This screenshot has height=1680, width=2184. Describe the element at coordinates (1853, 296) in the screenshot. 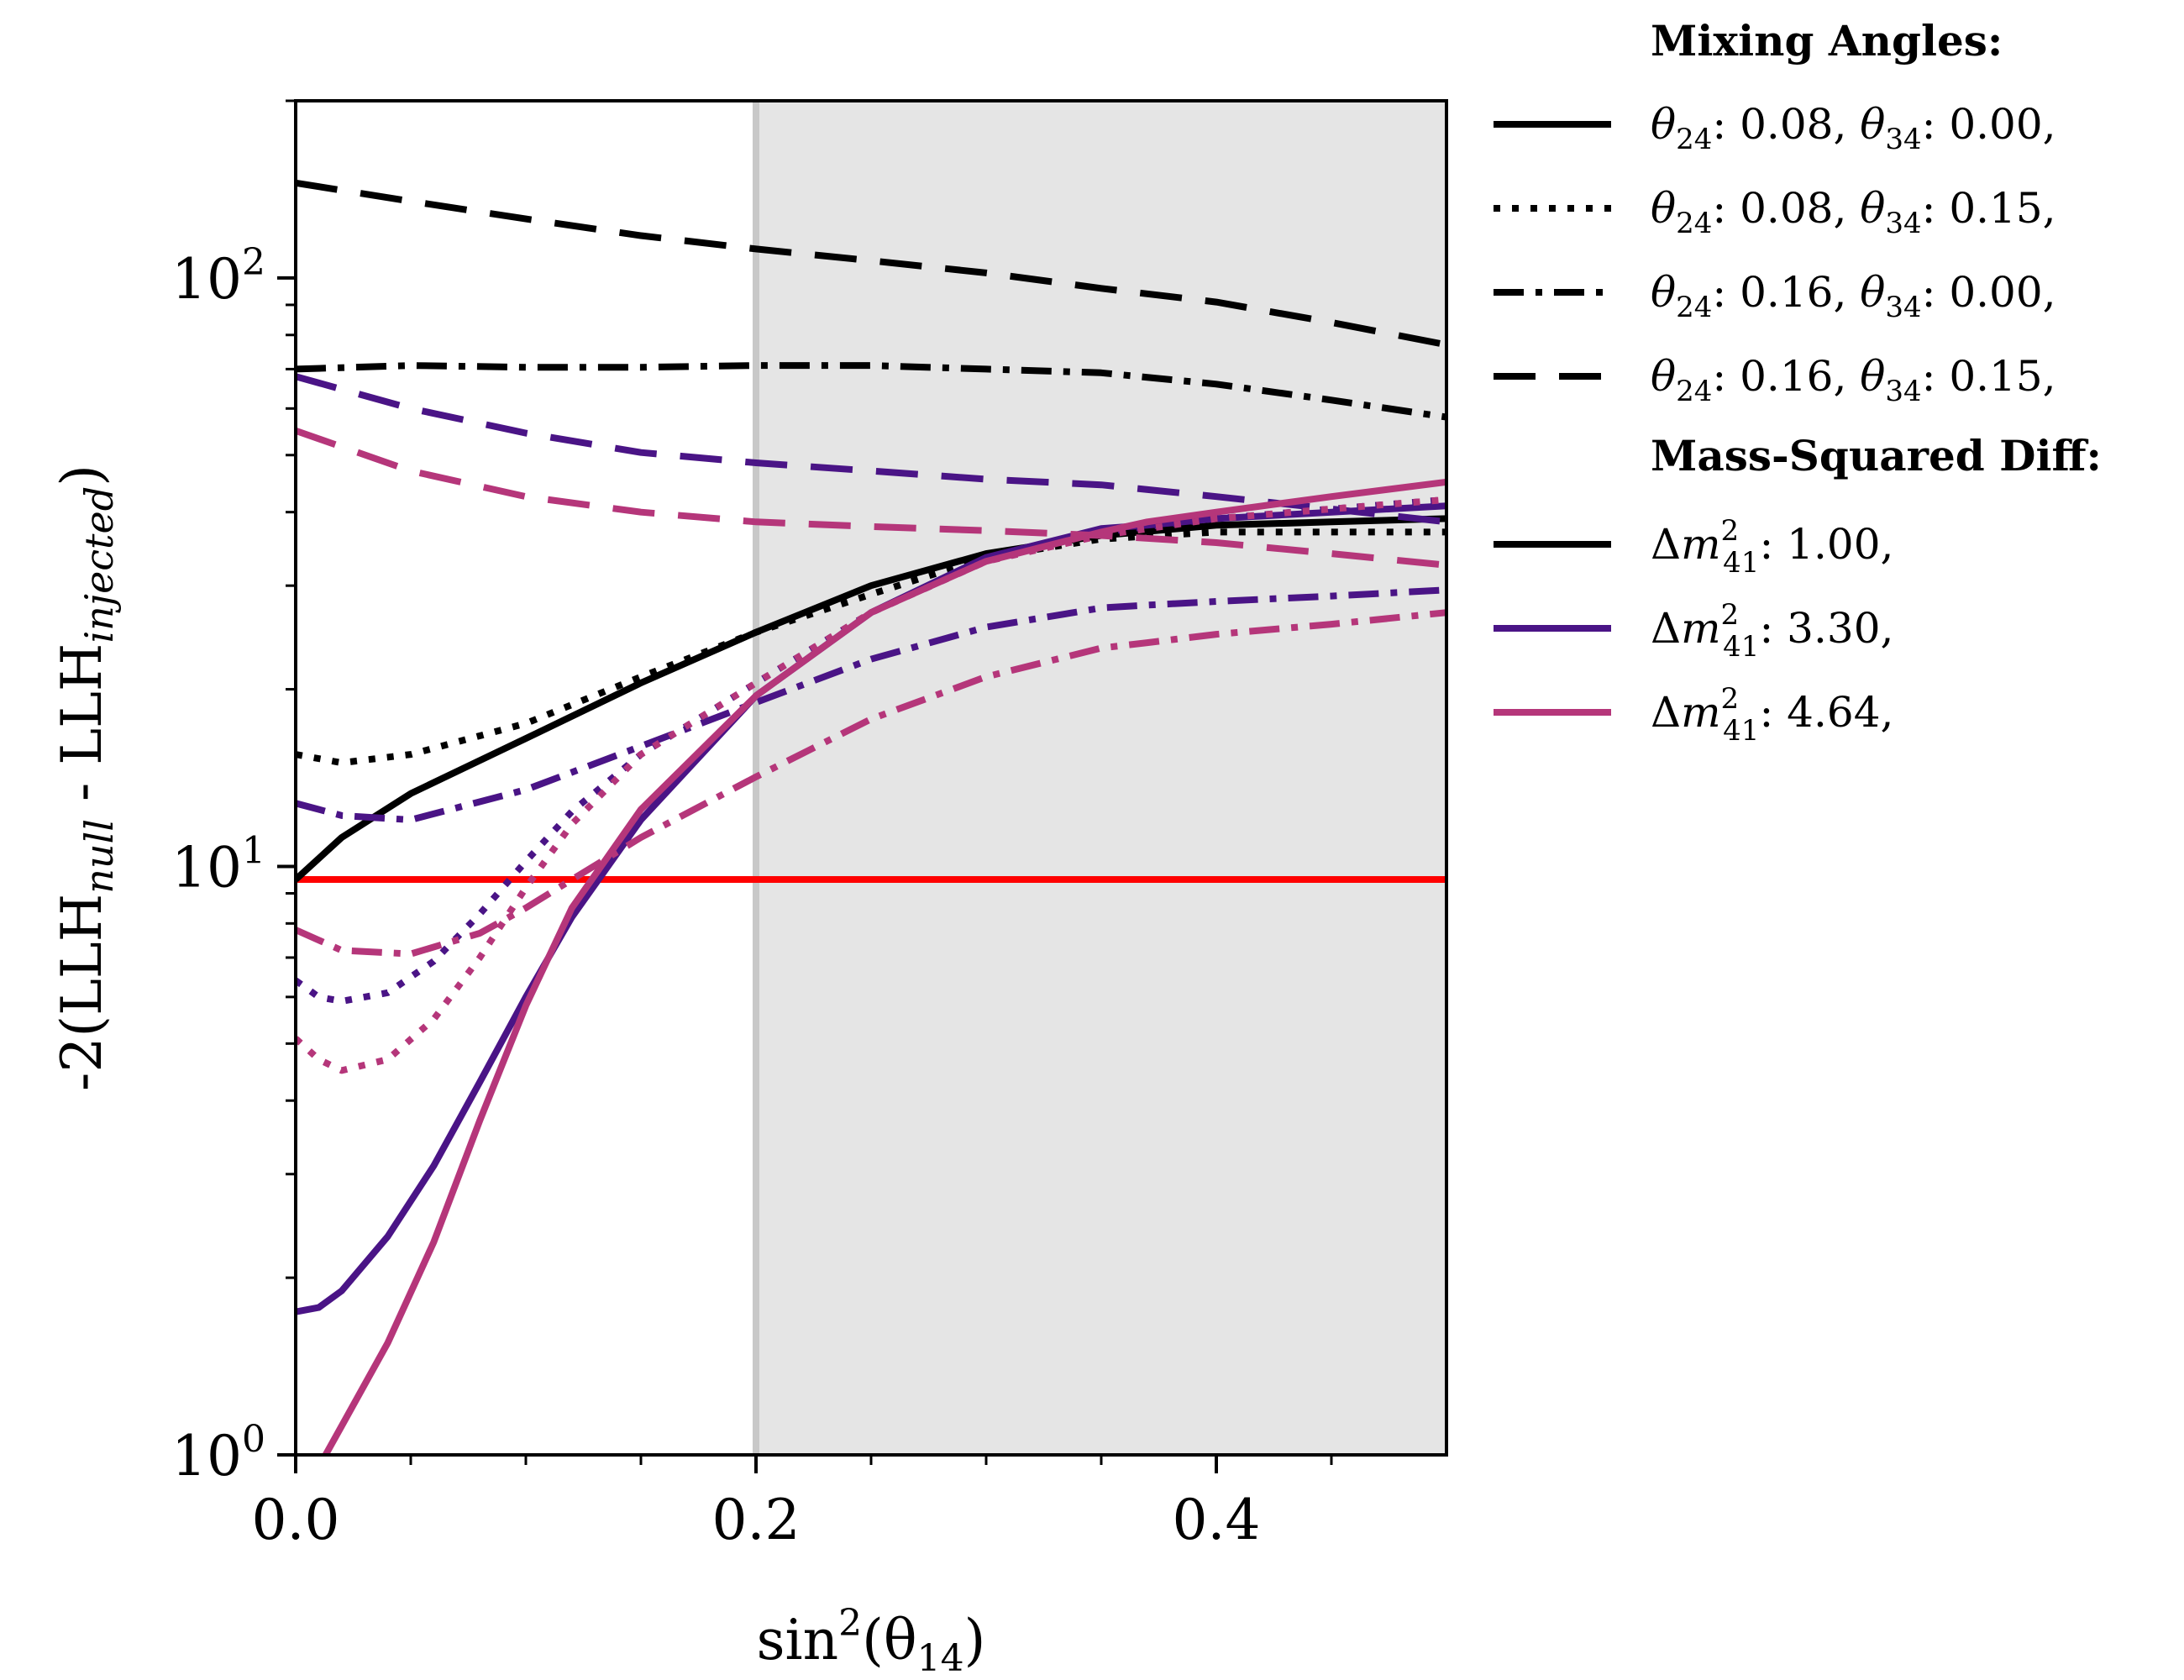

I see `legend-mixing-label-3: θ24: 0.16, θ34: 0.00,` at that location.